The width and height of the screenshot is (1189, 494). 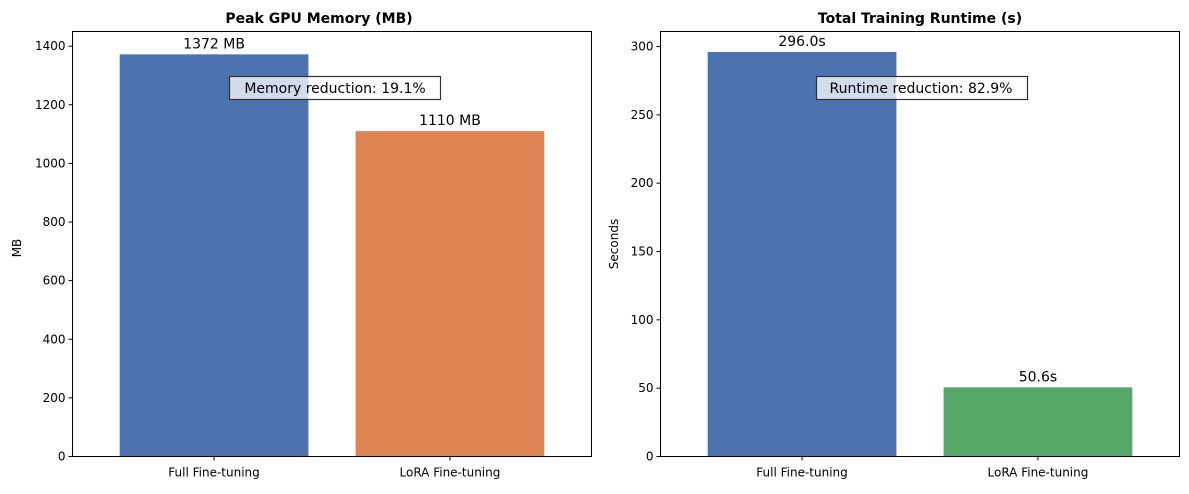 What do you see at coordinates (54, 281) in the screenshot?
I see `memory-chart-ytick-label: 600` at bounding box center [54, 281].